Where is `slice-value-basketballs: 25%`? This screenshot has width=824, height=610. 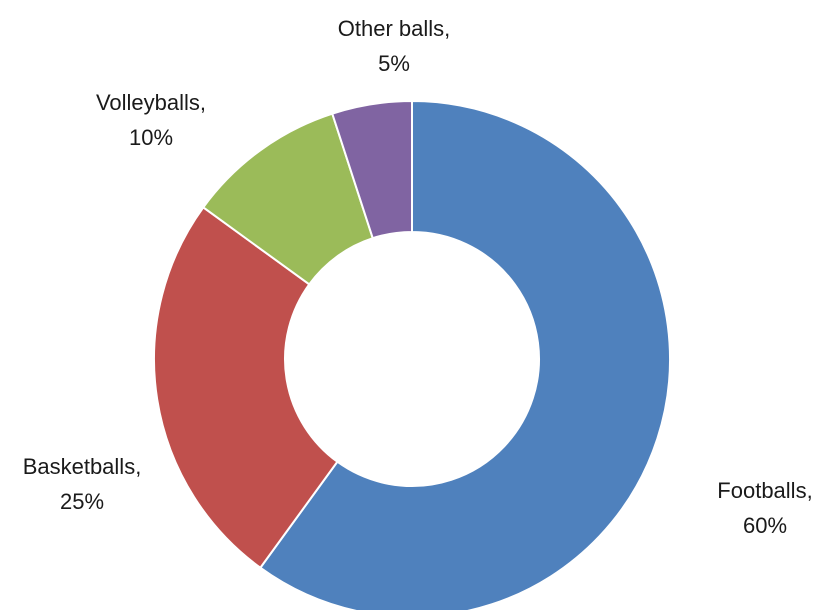 slice-value-basketballs: 25% is located at coordinates (82, 501).